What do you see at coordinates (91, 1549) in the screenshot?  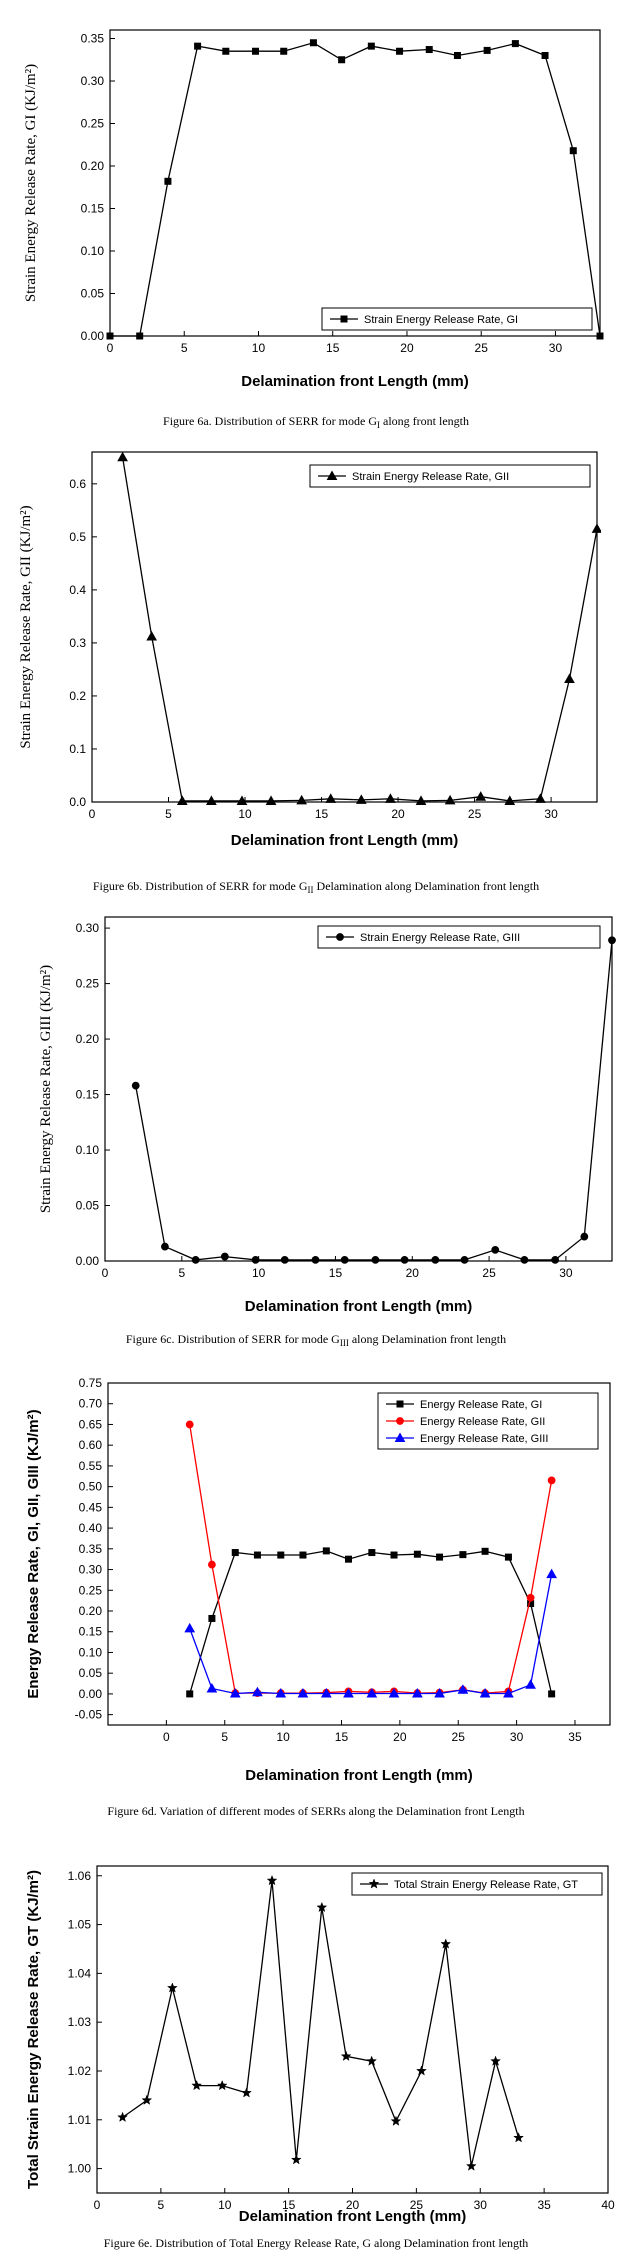 I see `y-tick-label: 0.35` at bounding box center [91, 1549].